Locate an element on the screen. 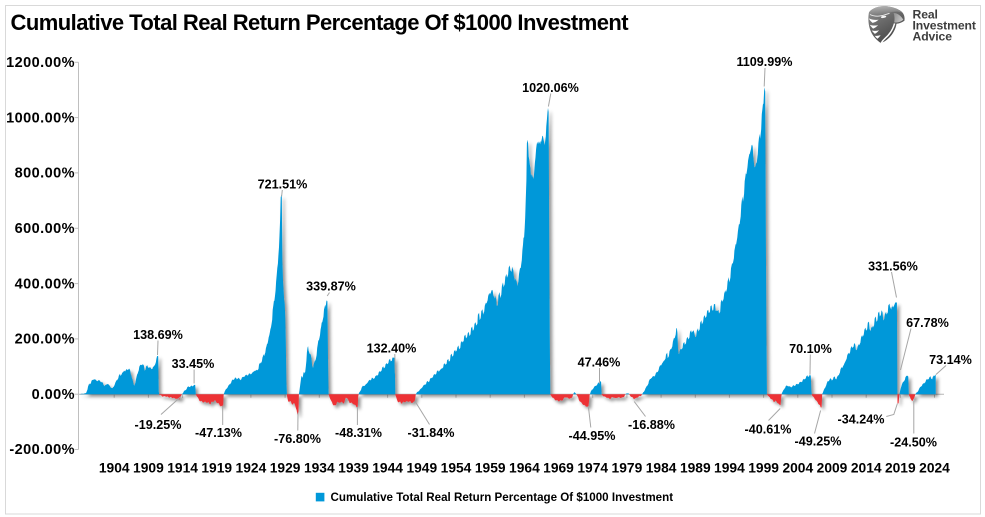 The image size is (985, 517). svg-text: 1969 is located at coordinates (558, 468).